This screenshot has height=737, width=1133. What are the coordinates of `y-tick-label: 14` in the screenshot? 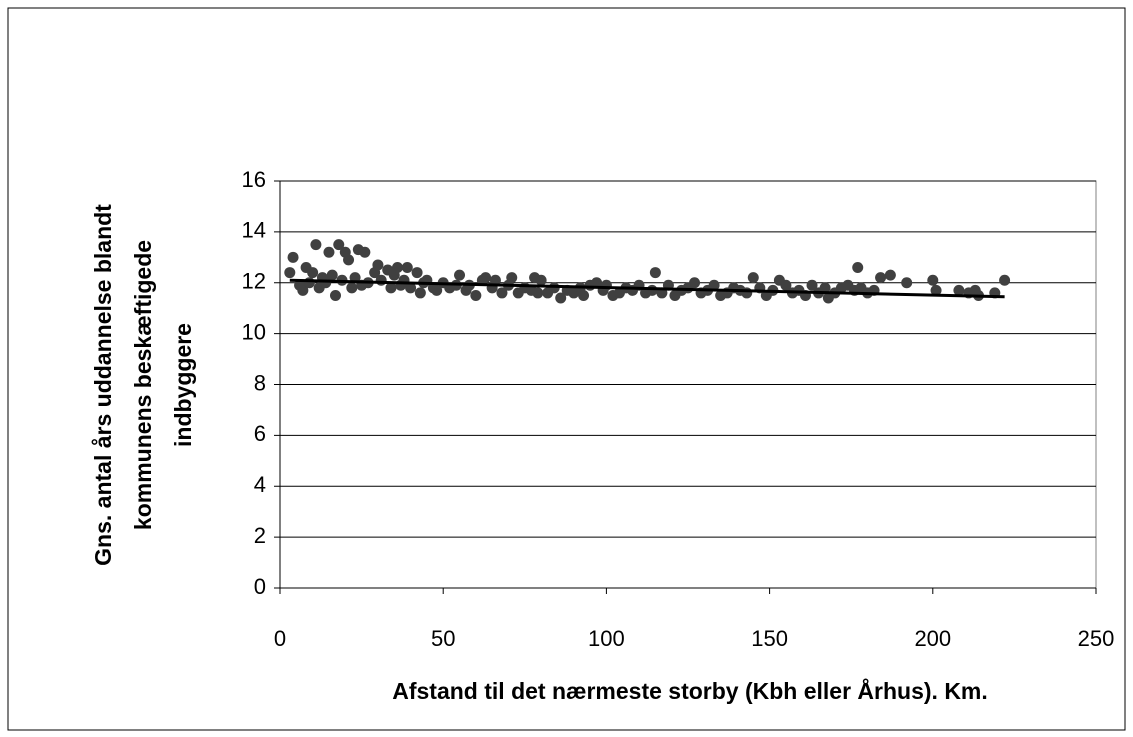 It's located at (254, 230).